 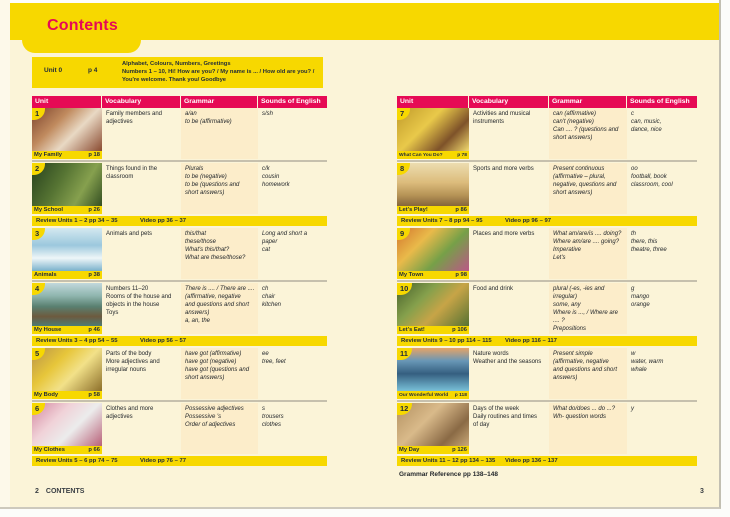 What do you see at coordinates (94, 395) in the screenshot?
I see `unit-page-ref: p 58` at bounding box center [94, 395].